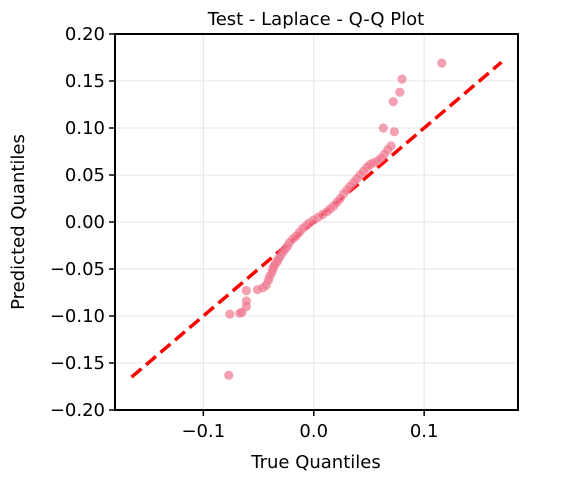 Image resolution: width=571 pixels, height=493 pixels. Describe the element at coordinates (315, 19) in the screenshot. I see `chart-title: Test - Laplace - Q-Q Plot` at that location.